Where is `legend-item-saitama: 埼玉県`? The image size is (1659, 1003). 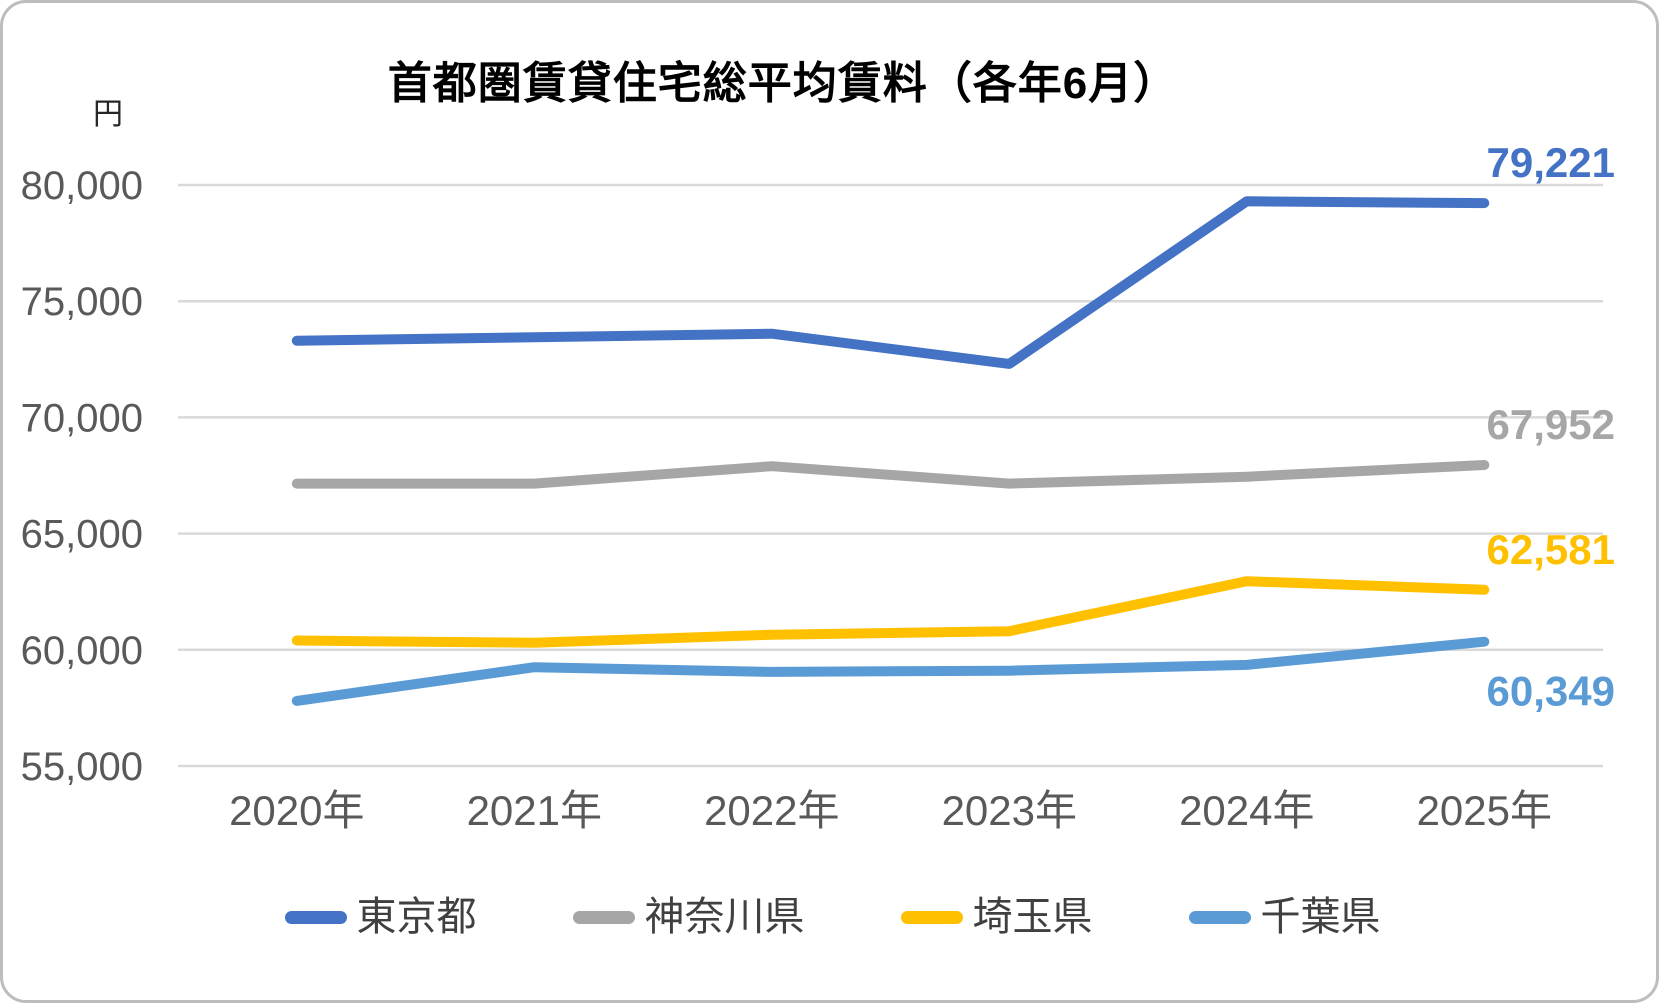
legend-item-saitama: 埼玉県 is located at coordinates (996, 917).